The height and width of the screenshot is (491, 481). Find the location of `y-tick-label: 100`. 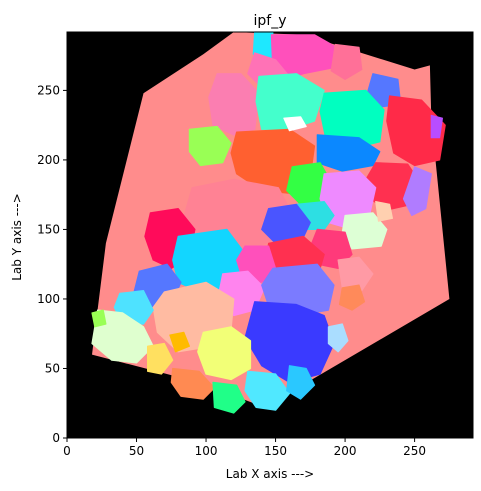

y-tick-label: 100 is located at coordinates (48, 299).